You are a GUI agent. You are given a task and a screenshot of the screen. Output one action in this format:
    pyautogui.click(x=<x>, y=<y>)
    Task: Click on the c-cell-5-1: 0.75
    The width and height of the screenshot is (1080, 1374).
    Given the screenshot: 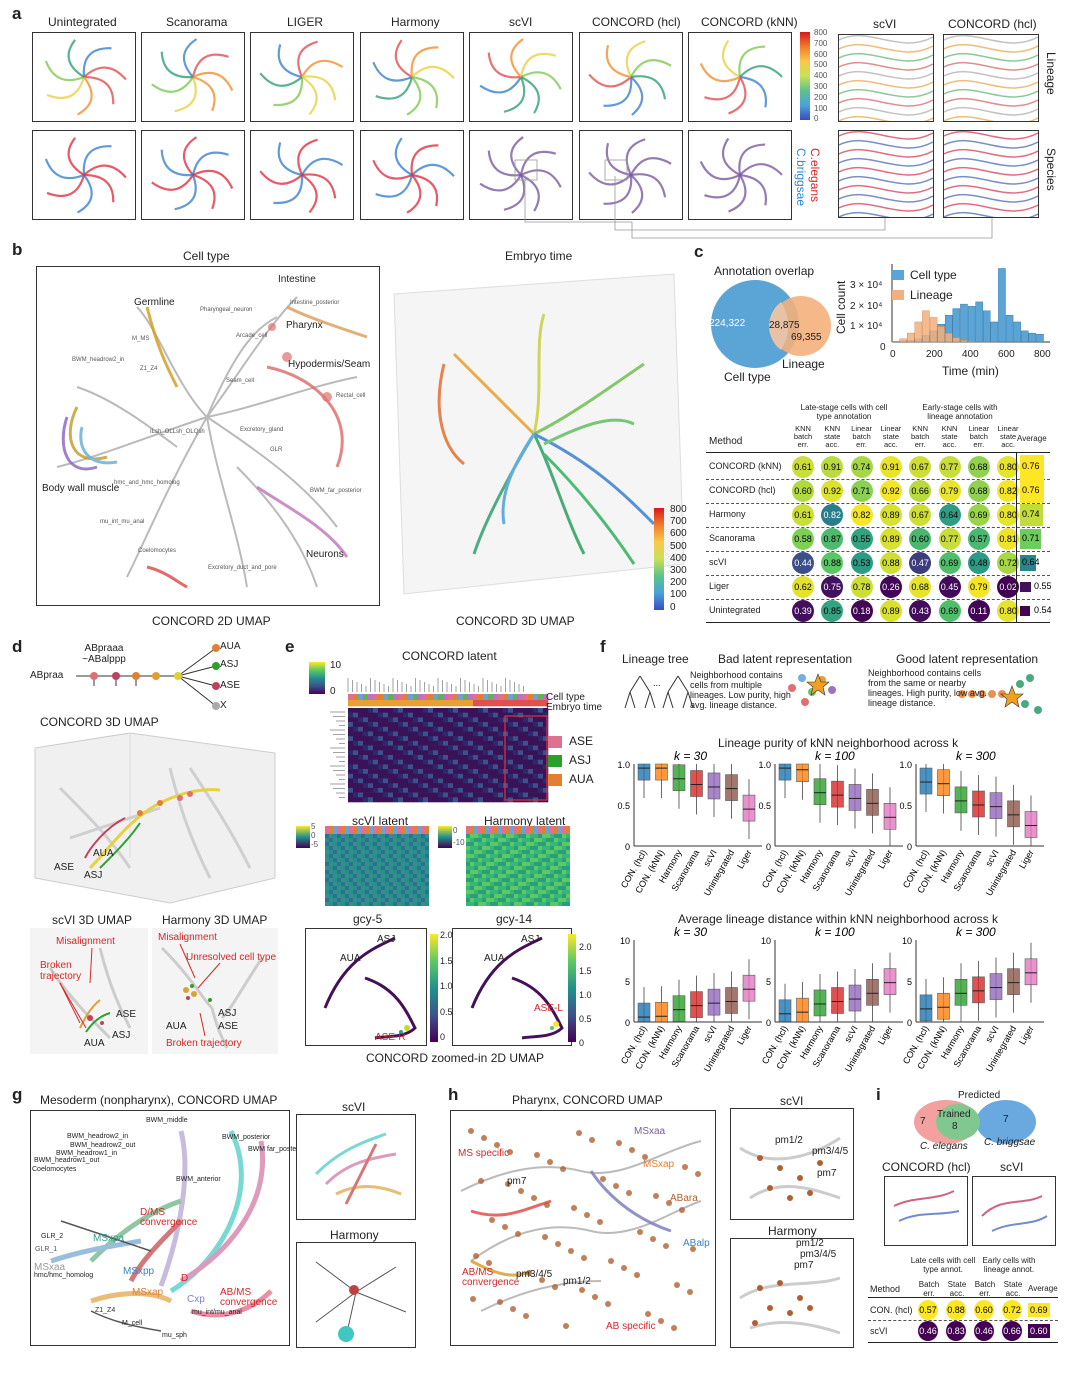 What is the action you would take?
    pyautogui.click(x=832, y=587)
    